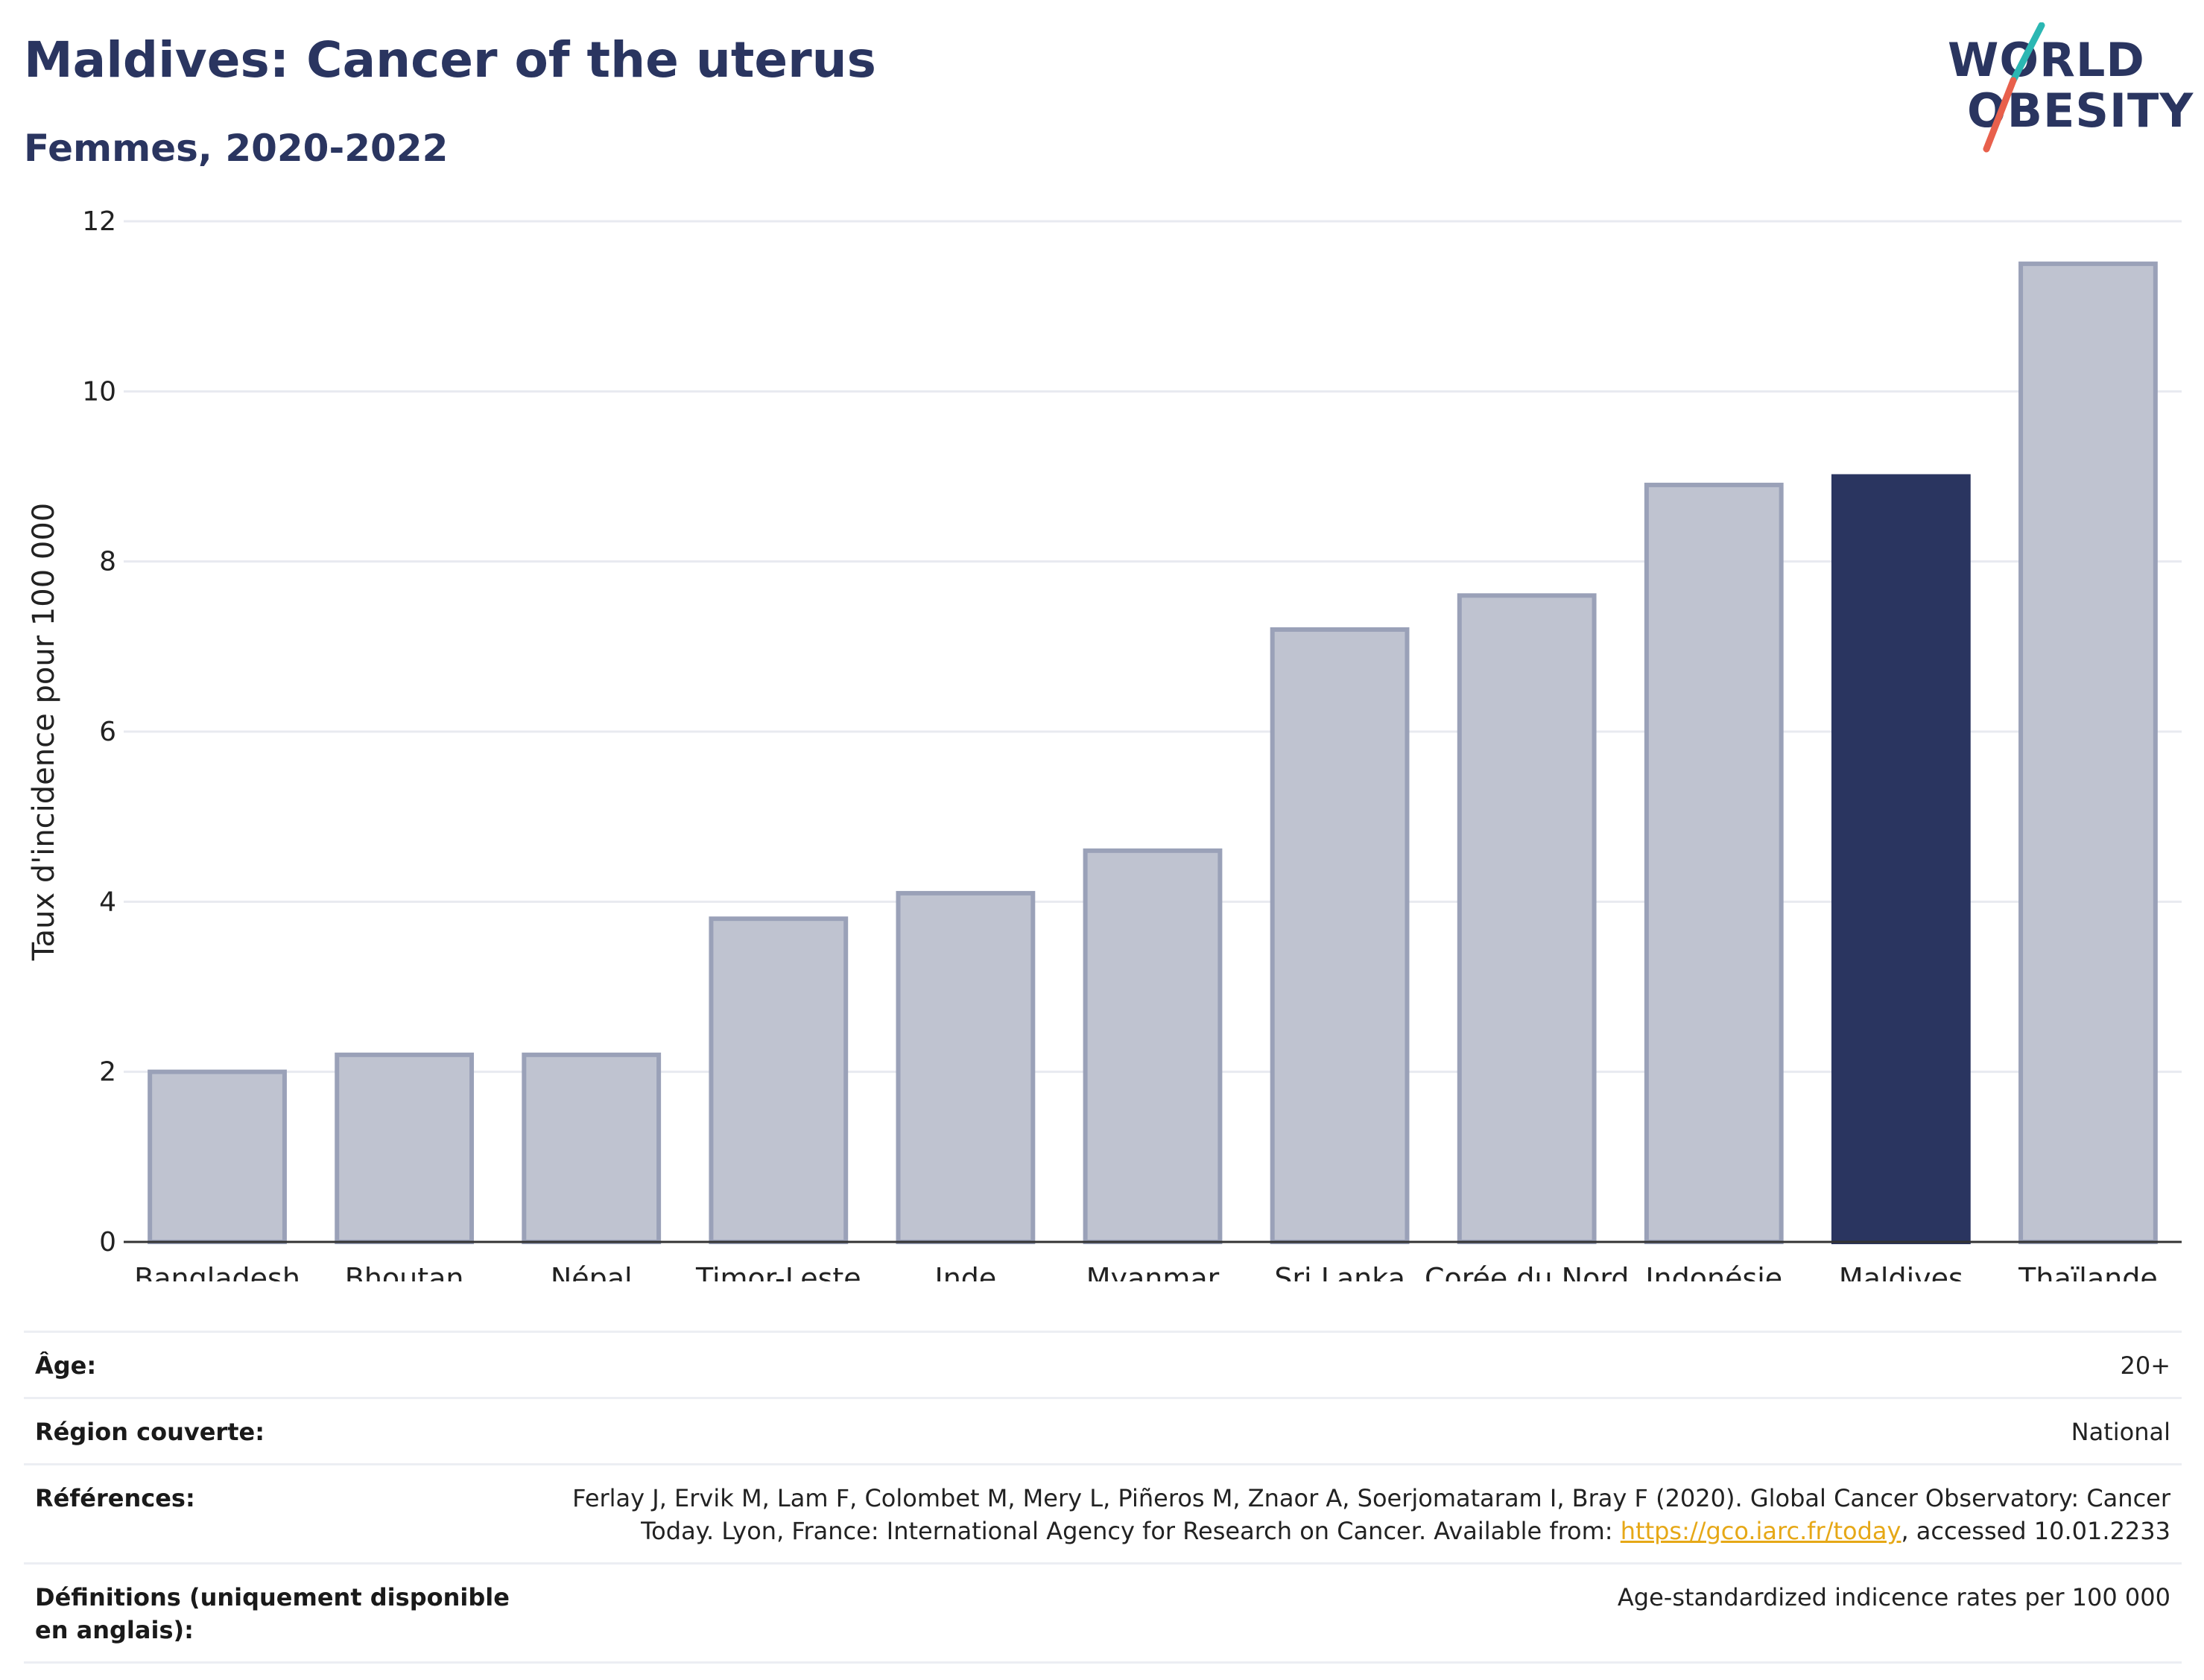  I want to click on logo-word-world: WORLD, so click(2047, 60).